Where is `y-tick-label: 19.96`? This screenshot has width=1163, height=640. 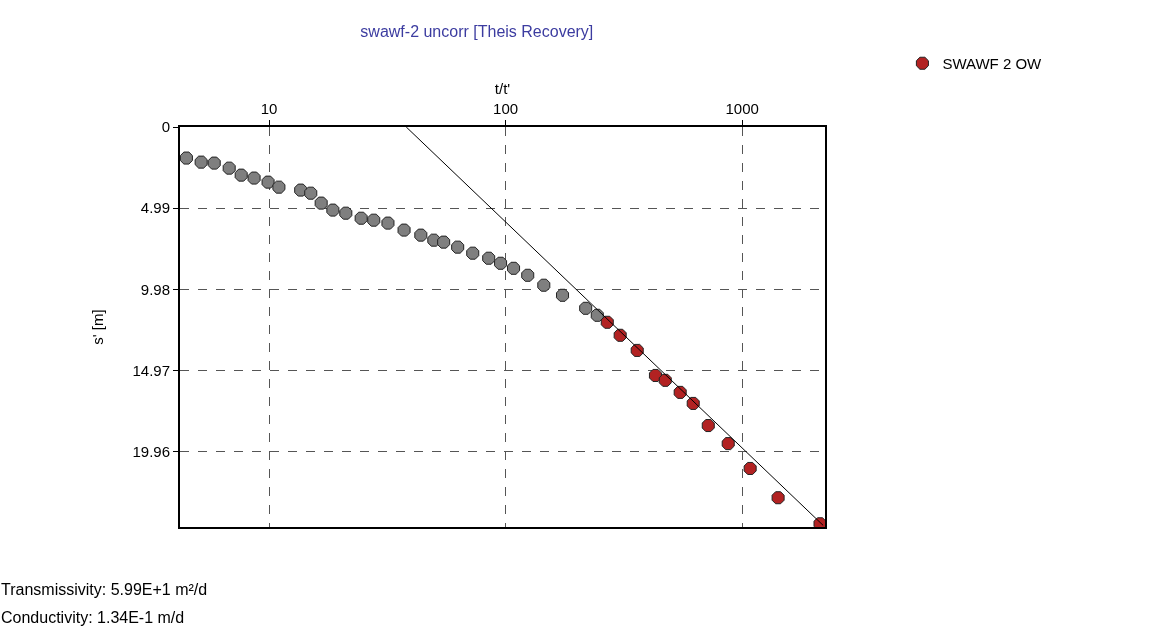 y-tick-label: 19.96 is located at coordinates (151, 451).